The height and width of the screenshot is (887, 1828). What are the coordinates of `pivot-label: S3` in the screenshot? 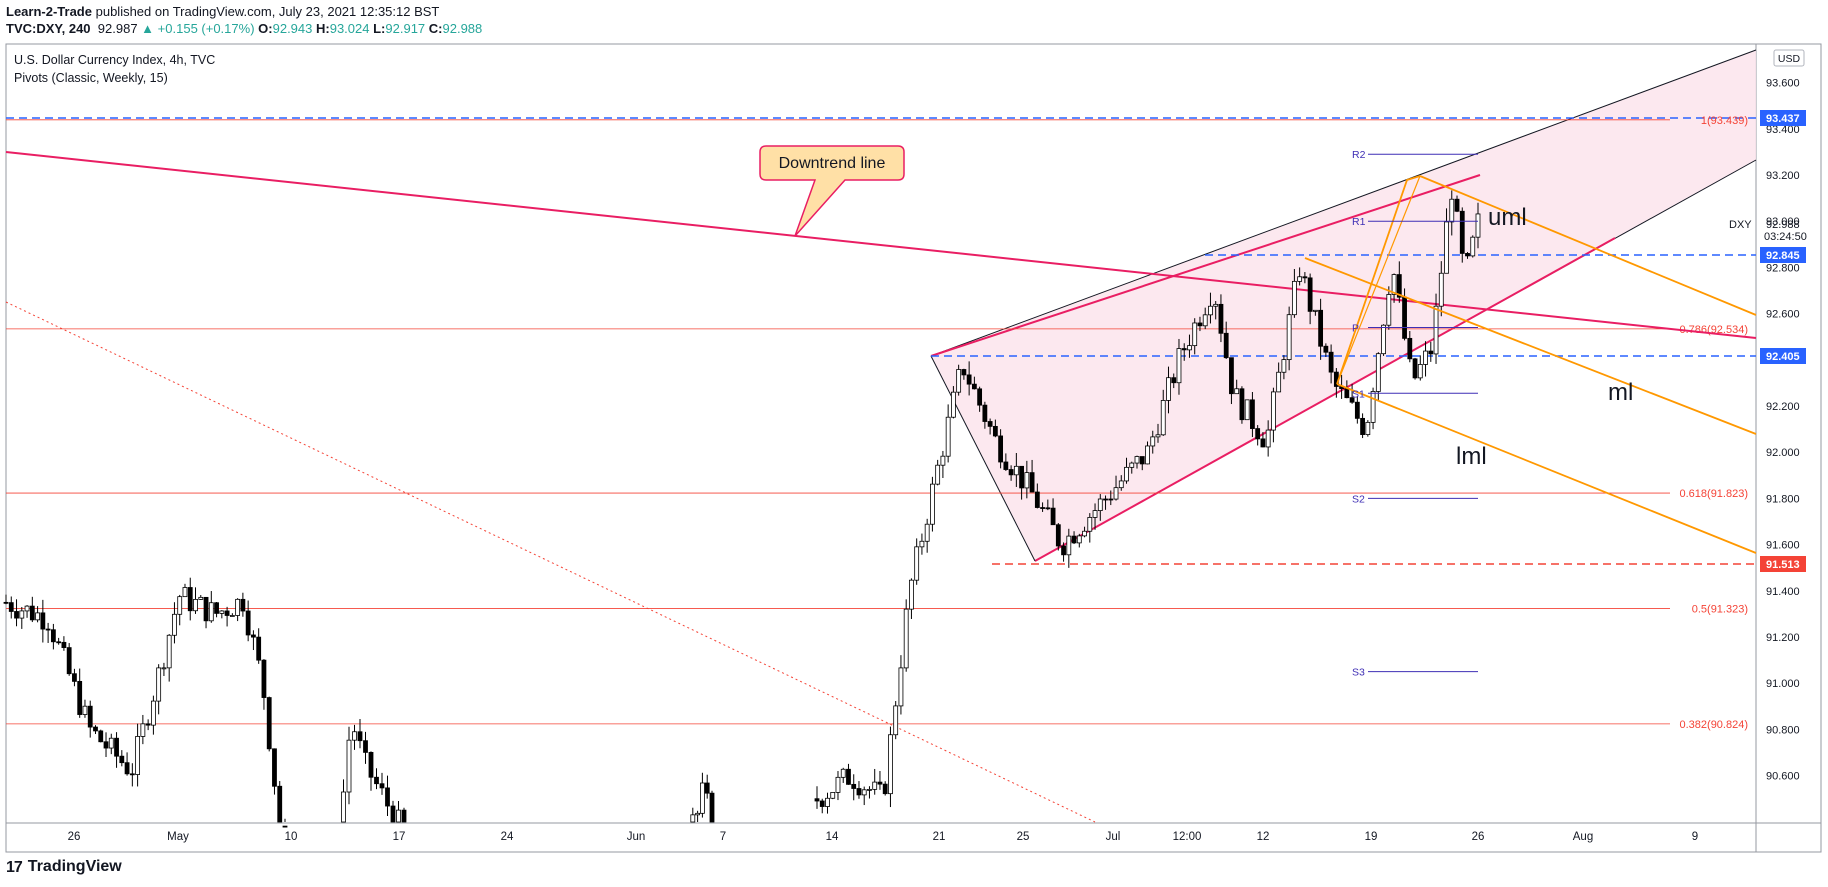 It's located at (1358, 673).